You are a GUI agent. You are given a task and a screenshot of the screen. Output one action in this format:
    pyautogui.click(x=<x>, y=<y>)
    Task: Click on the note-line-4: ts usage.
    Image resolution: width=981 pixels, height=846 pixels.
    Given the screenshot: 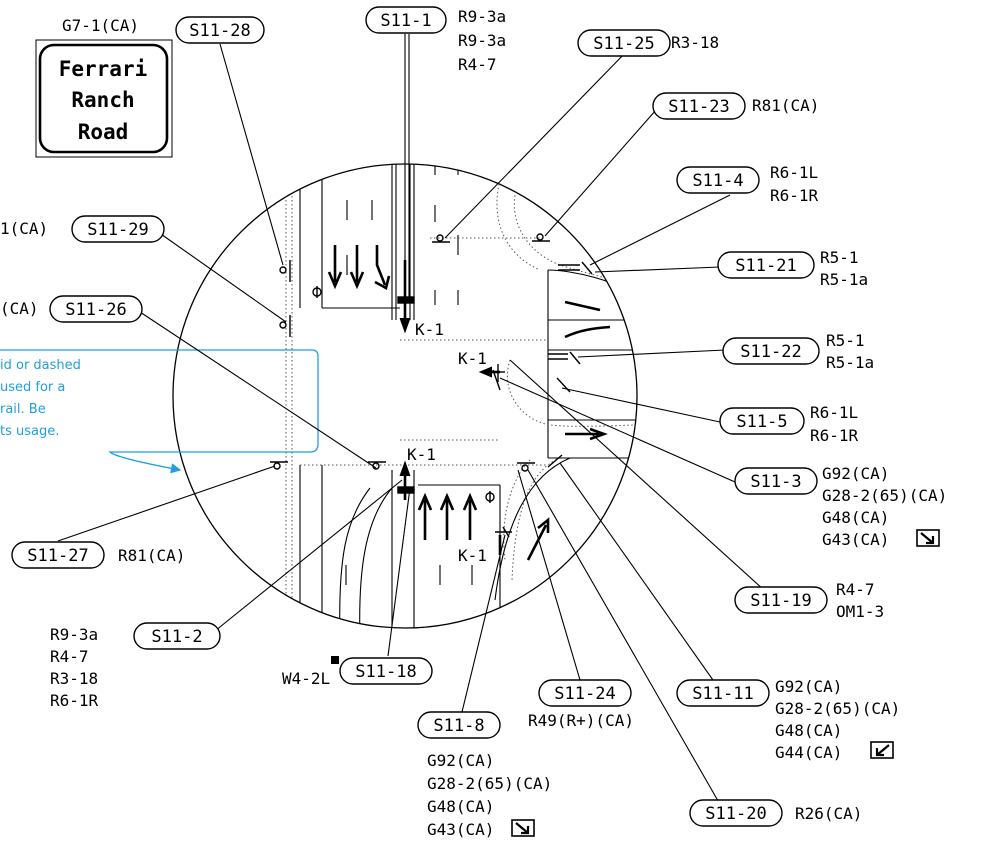 What is the action you would take?
    pyautogui.click(x=29, y=431)
    